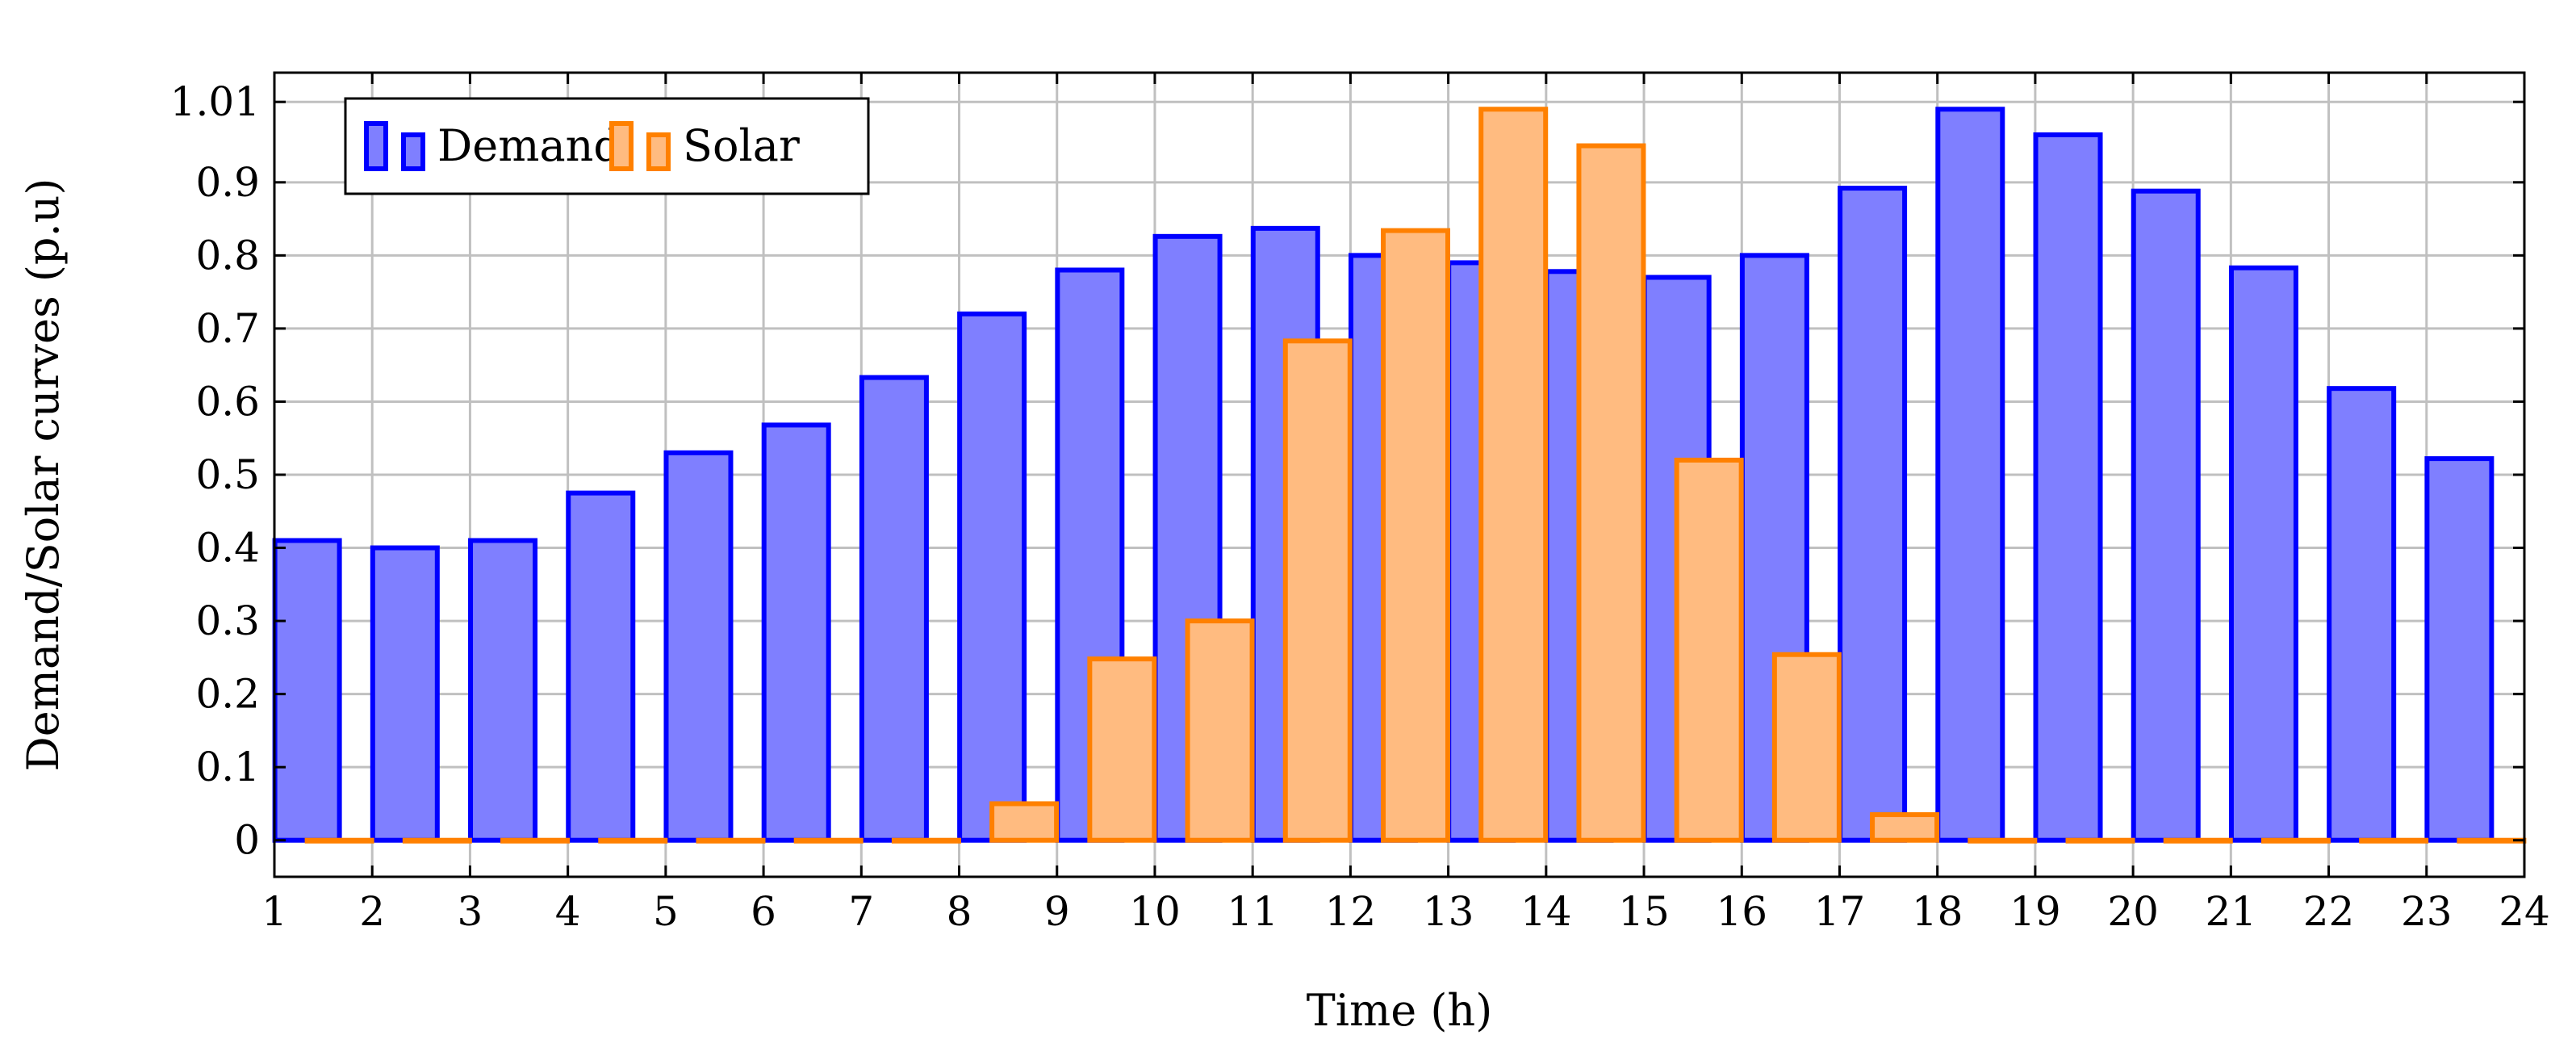  What do you see at coordinates (741, 145) in the screenshot?
I see `legend-label-solar: Solar` at bounding box center [741, 145].